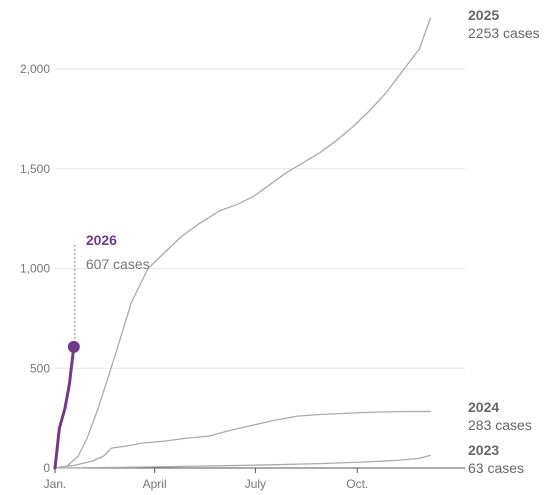 The height and width of the screenshot is (495, 557). I want to click on x-tick-label: April, so click(155, 484).